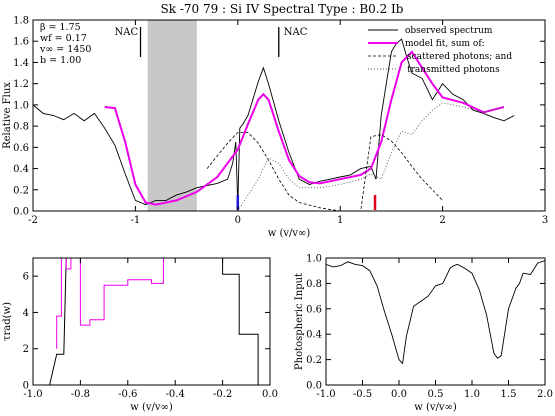 This screenshot has width=555, height=416. What do you see at coordinates (436, 394) in the screenshot?
I see `x-tick-label: 0.5` at bounding box center [436, 394].